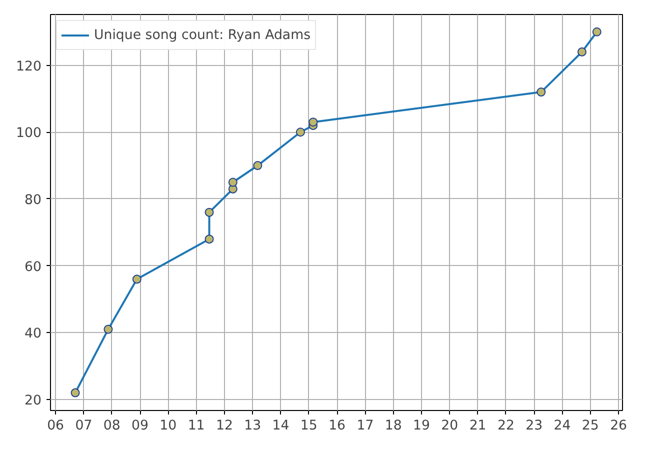 This screenshot has height=450, width=650. What do you see at coordinates (196, 426) in the screenshot?
I see `x-tick-label: 11` at bounding box center [196, 426].